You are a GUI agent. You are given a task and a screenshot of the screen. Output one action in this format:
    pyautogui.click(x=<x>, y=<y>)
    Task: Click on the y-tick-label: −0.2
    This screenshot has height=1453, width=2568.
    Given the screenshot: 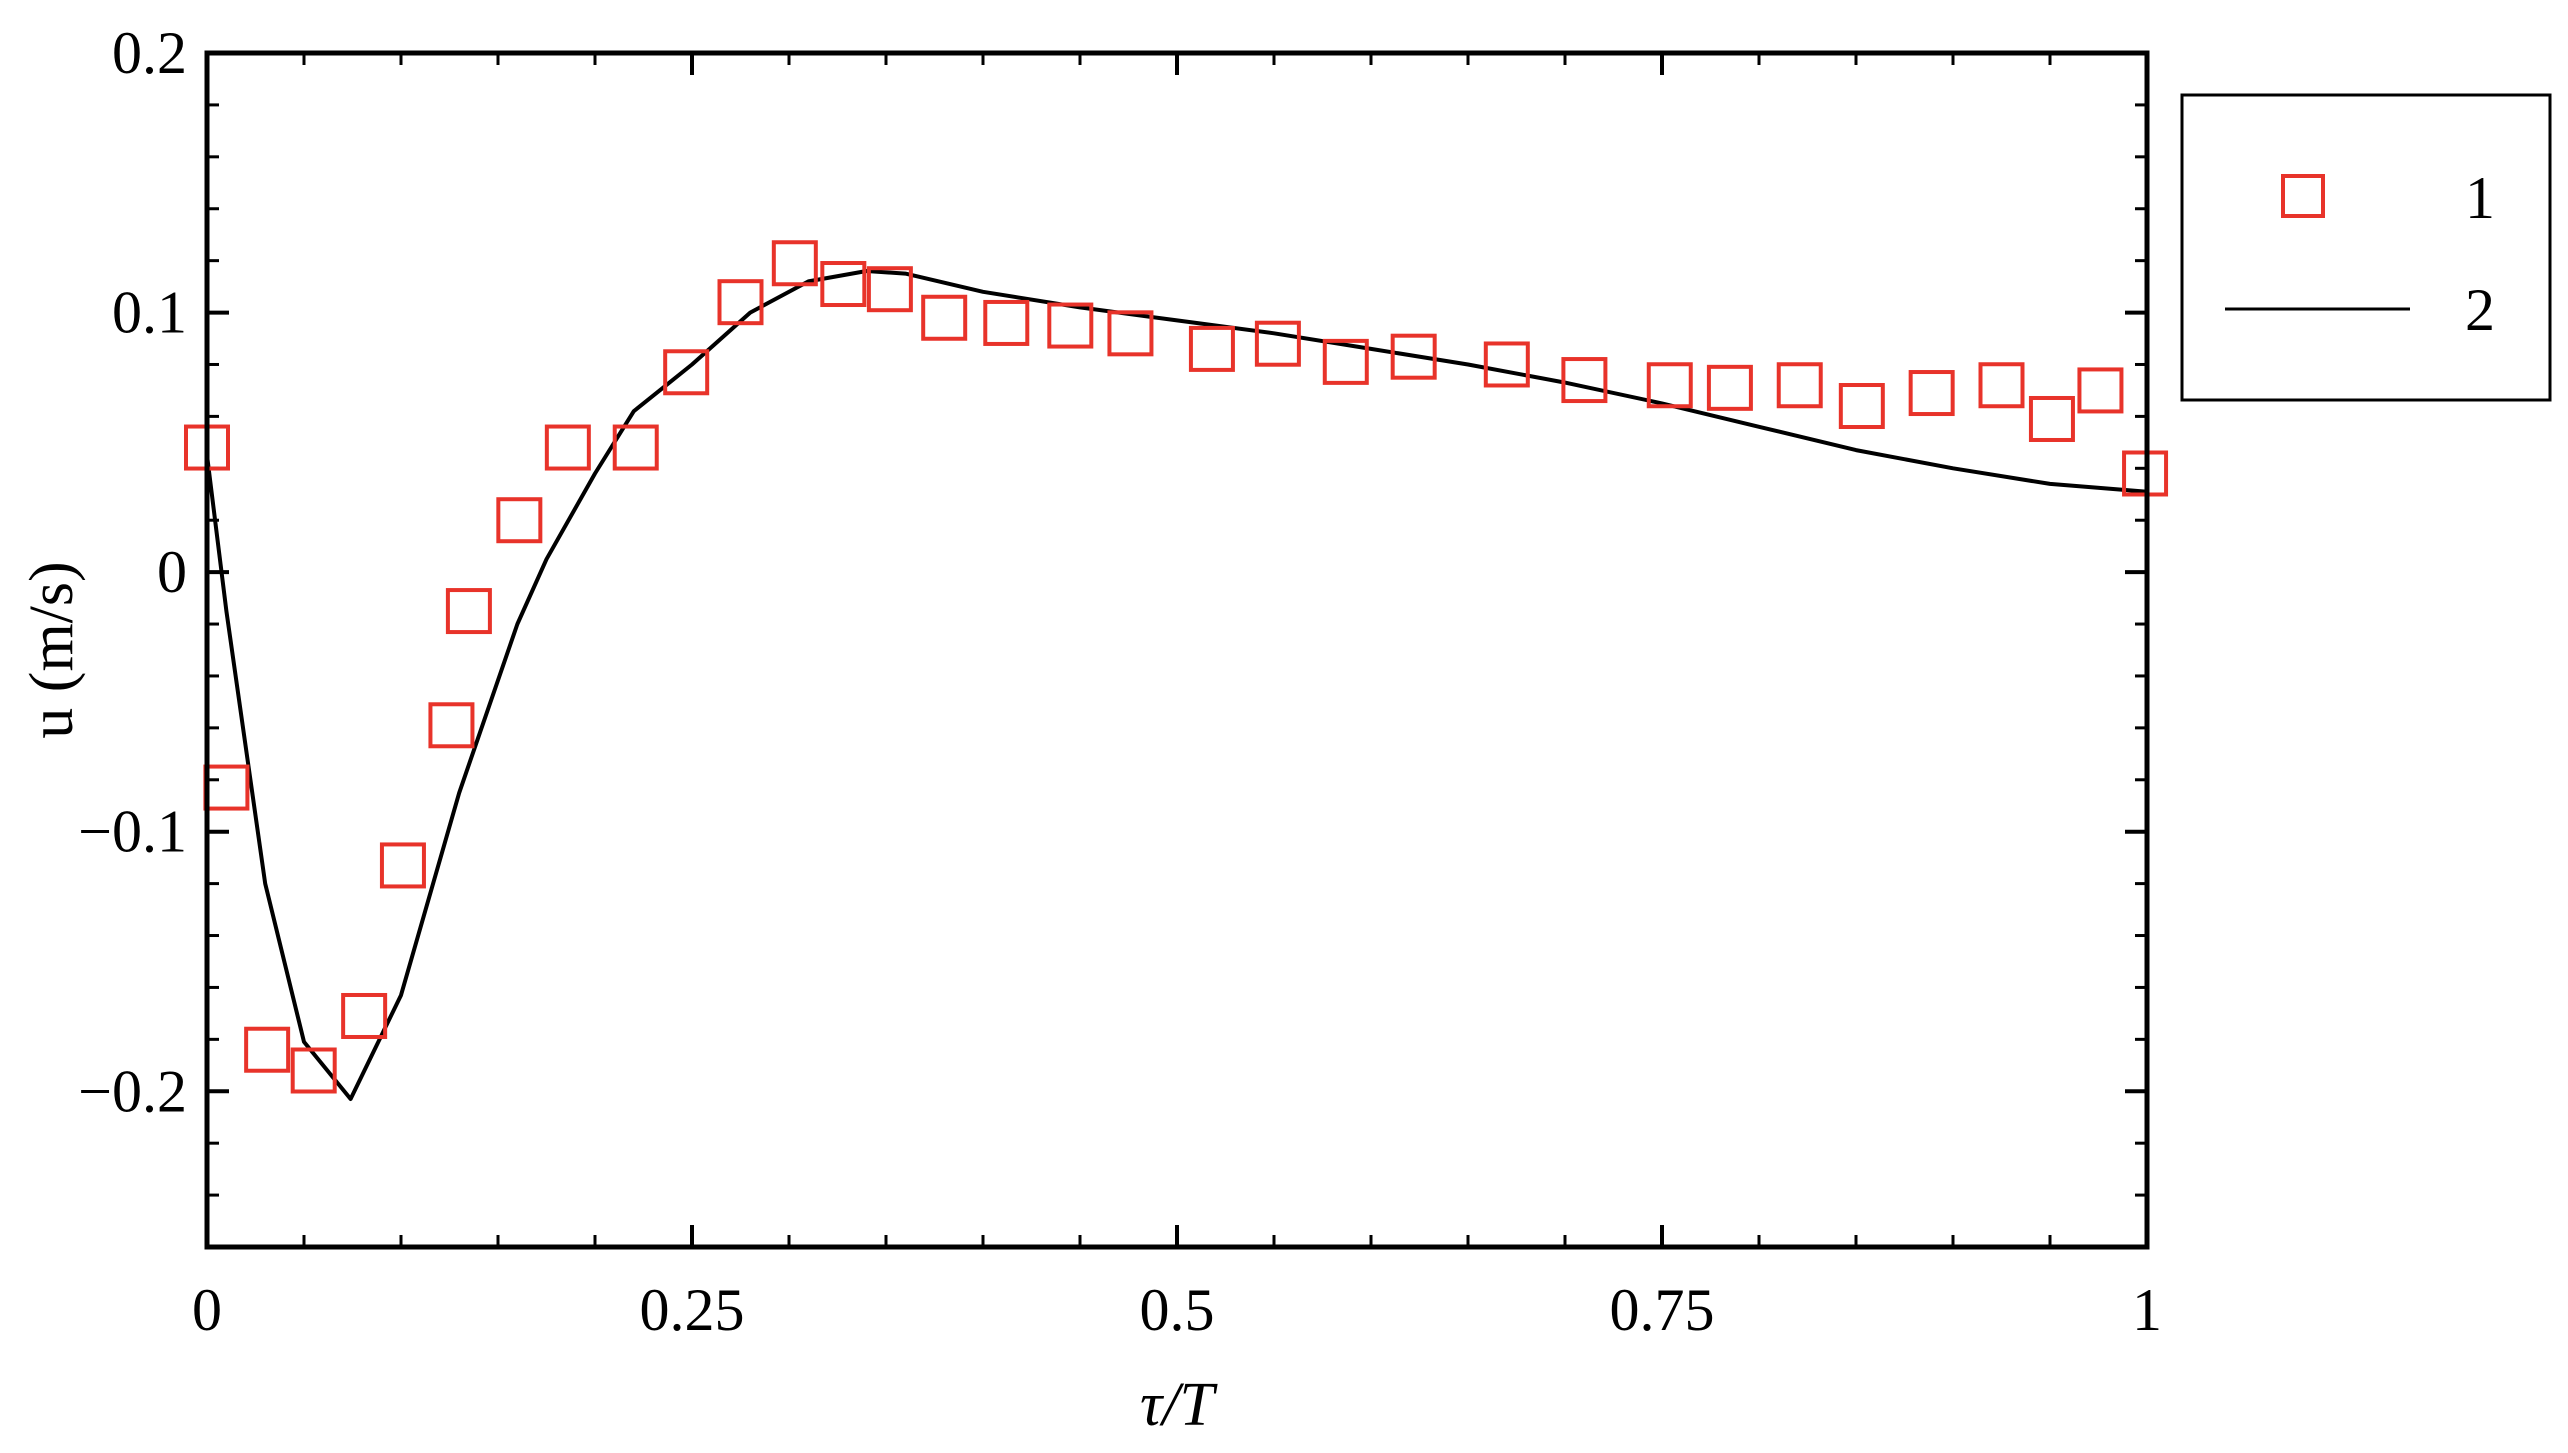 What is the action you would take?
    pyautogui.click(x=132, y=1091)
    